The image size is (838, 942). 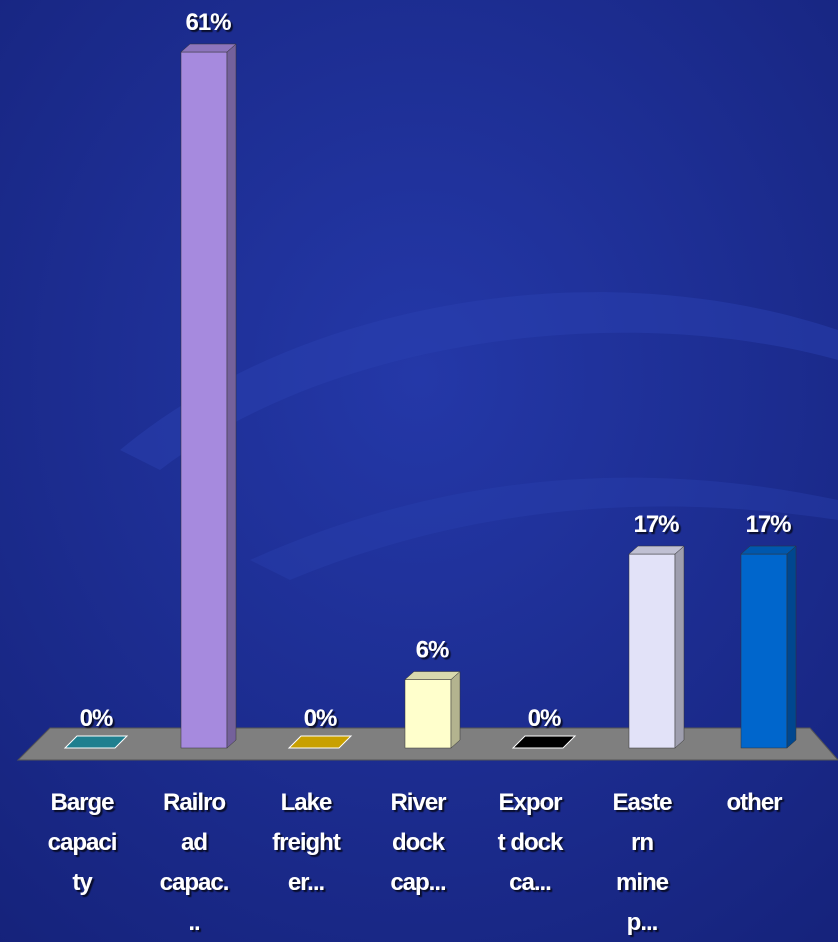 What do you see at coordinates (419, 842) in the screenshot?
I see `x-tick-label: dock` at bounding box center [419, 842].